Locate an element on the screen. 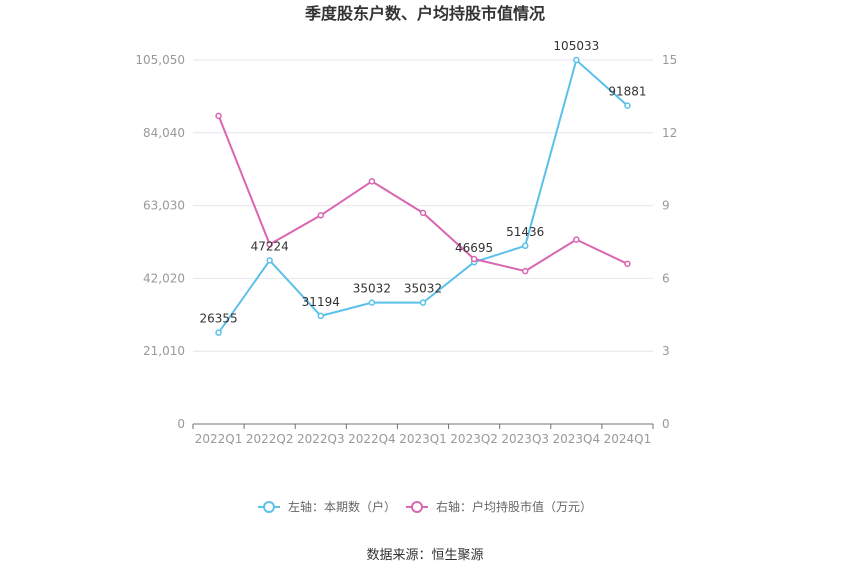 The image size is (850, 575). x-tick-label: 2022Q4 is located at coordinates (372, 439).